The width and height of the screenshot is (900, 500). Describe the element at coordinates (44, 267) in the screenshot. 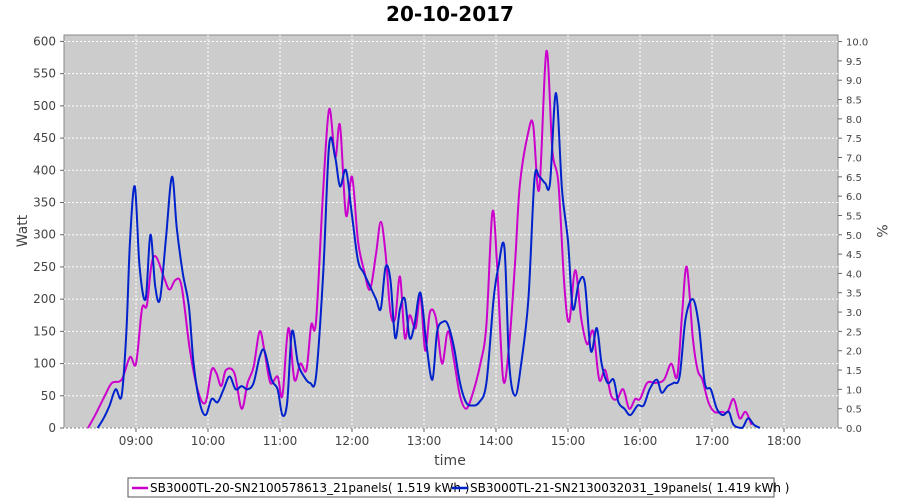

I see `y-tick-label: 250` at that location.